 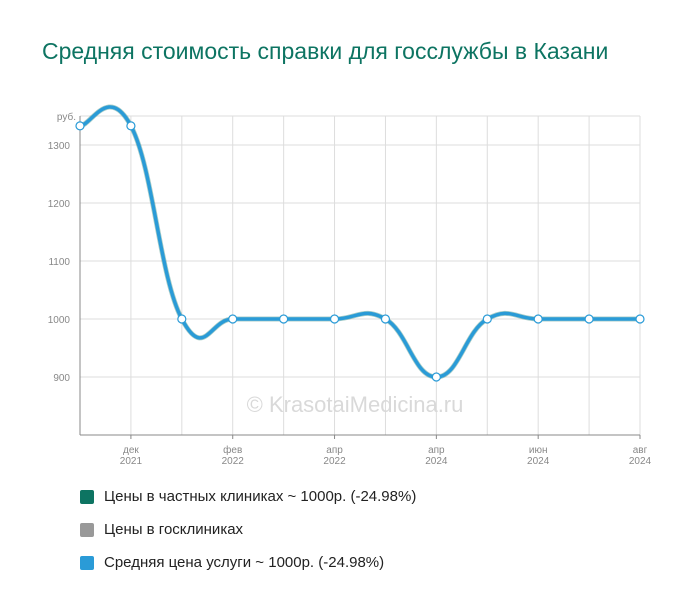 I want to click on legend-swatch-public, so click(x=87, y=529).